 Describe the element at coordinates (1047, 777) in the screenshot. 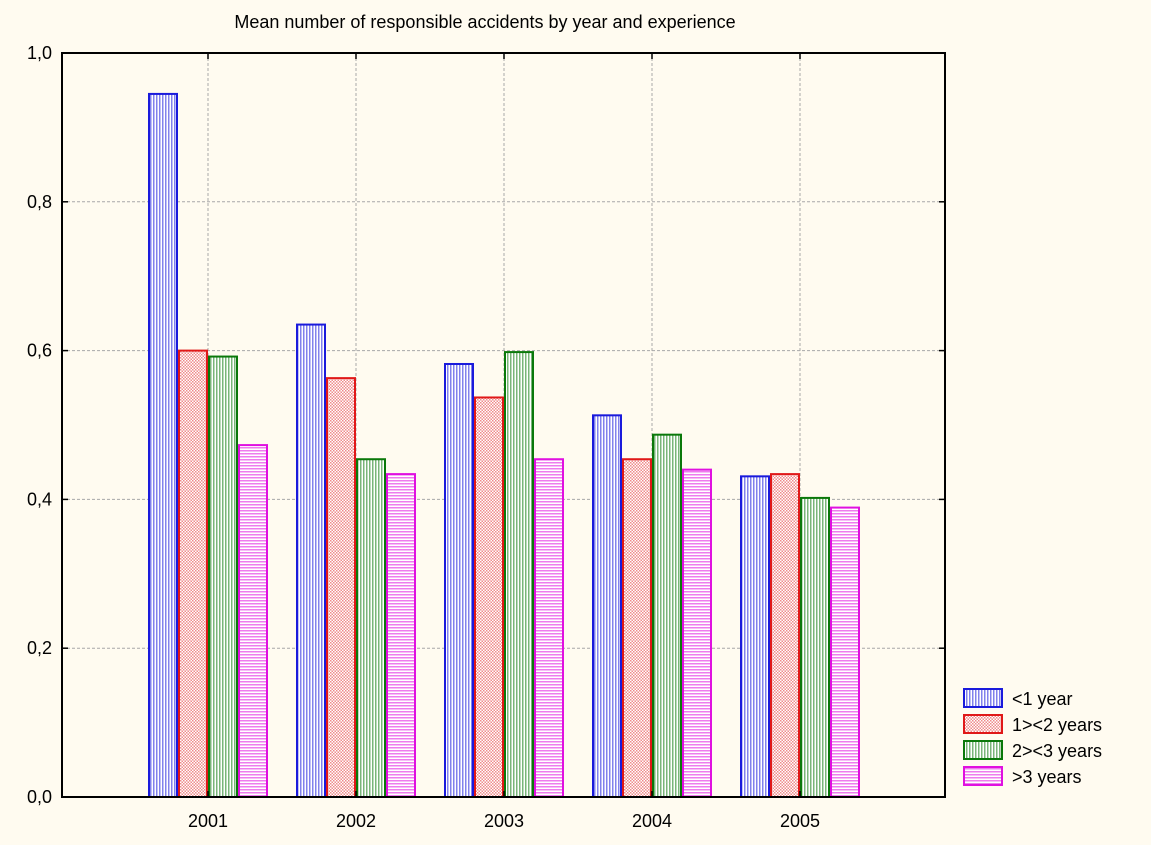

I see `legend-label: >3 years` at that location.